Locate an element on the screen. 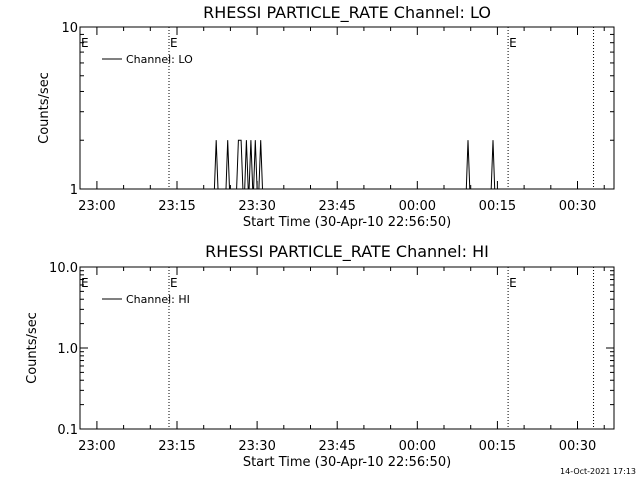  y-tick-label: 1 is located at coordinates (74, 190).